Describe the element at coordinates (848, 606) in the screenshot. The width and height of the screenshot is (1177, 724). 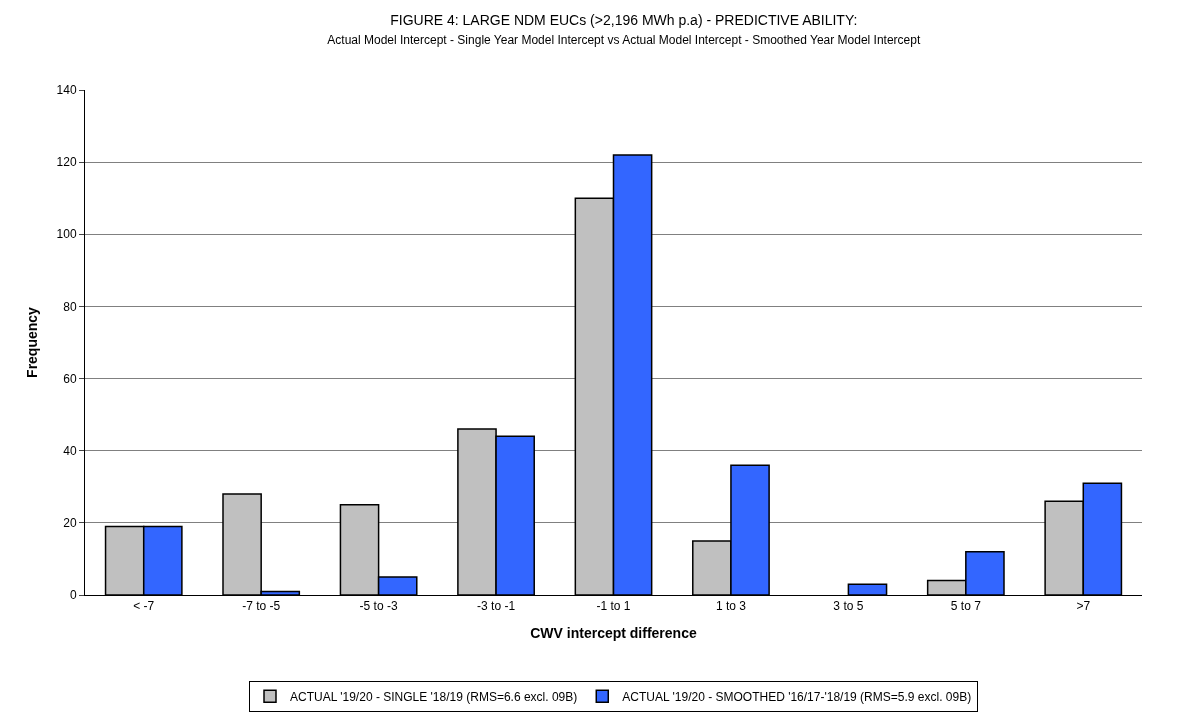
I see `x-tick-label: 3 to 5` at that location.